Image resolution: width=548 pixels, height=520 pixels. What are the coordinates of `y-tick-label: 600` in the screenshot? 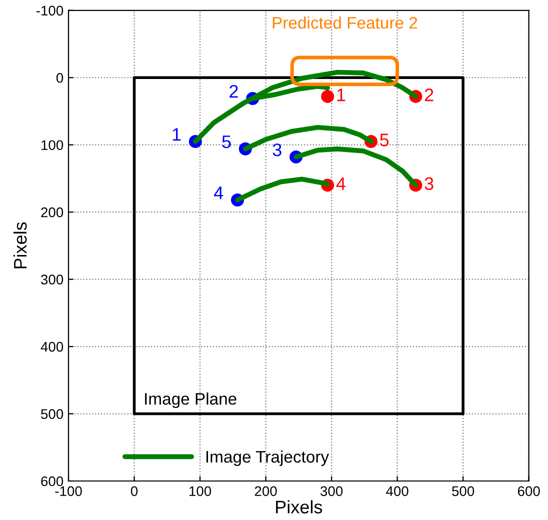 It's located at (52, 481).